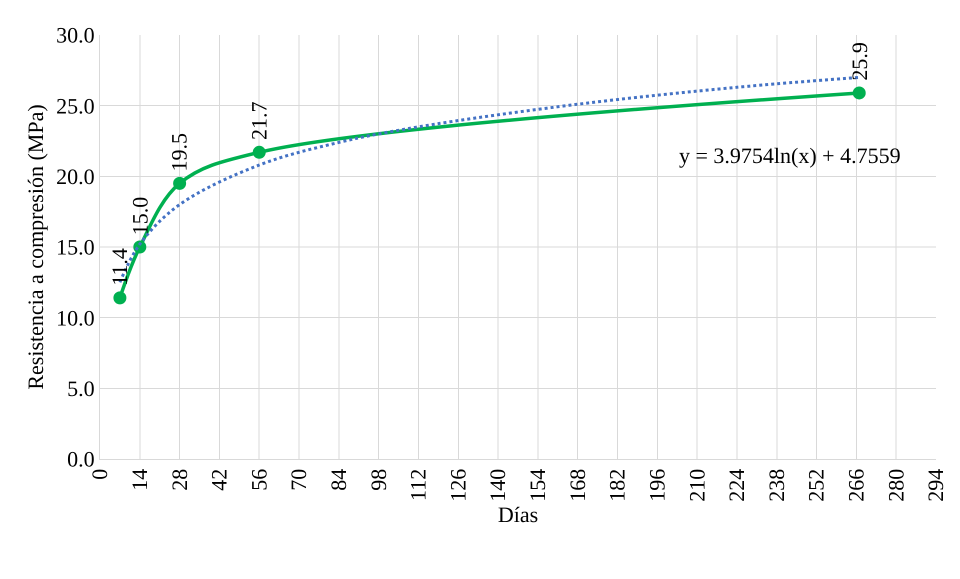 This screenshot has width=960, height=579. Describe the element at coordinates (75, 247) in the screenshot. I see `y-tick-label: 15.0` at that location.